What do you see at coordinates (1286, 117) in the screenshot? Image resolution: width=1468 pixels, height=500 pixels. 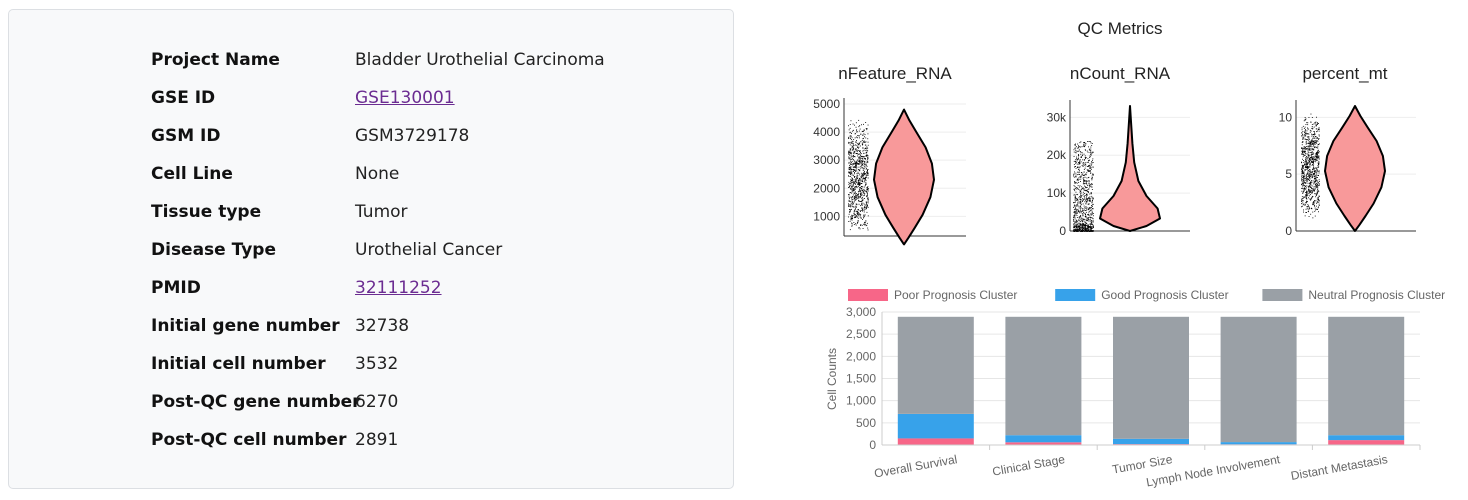 I see `y-tick-label: 10` at bounding box center [1286, 117].